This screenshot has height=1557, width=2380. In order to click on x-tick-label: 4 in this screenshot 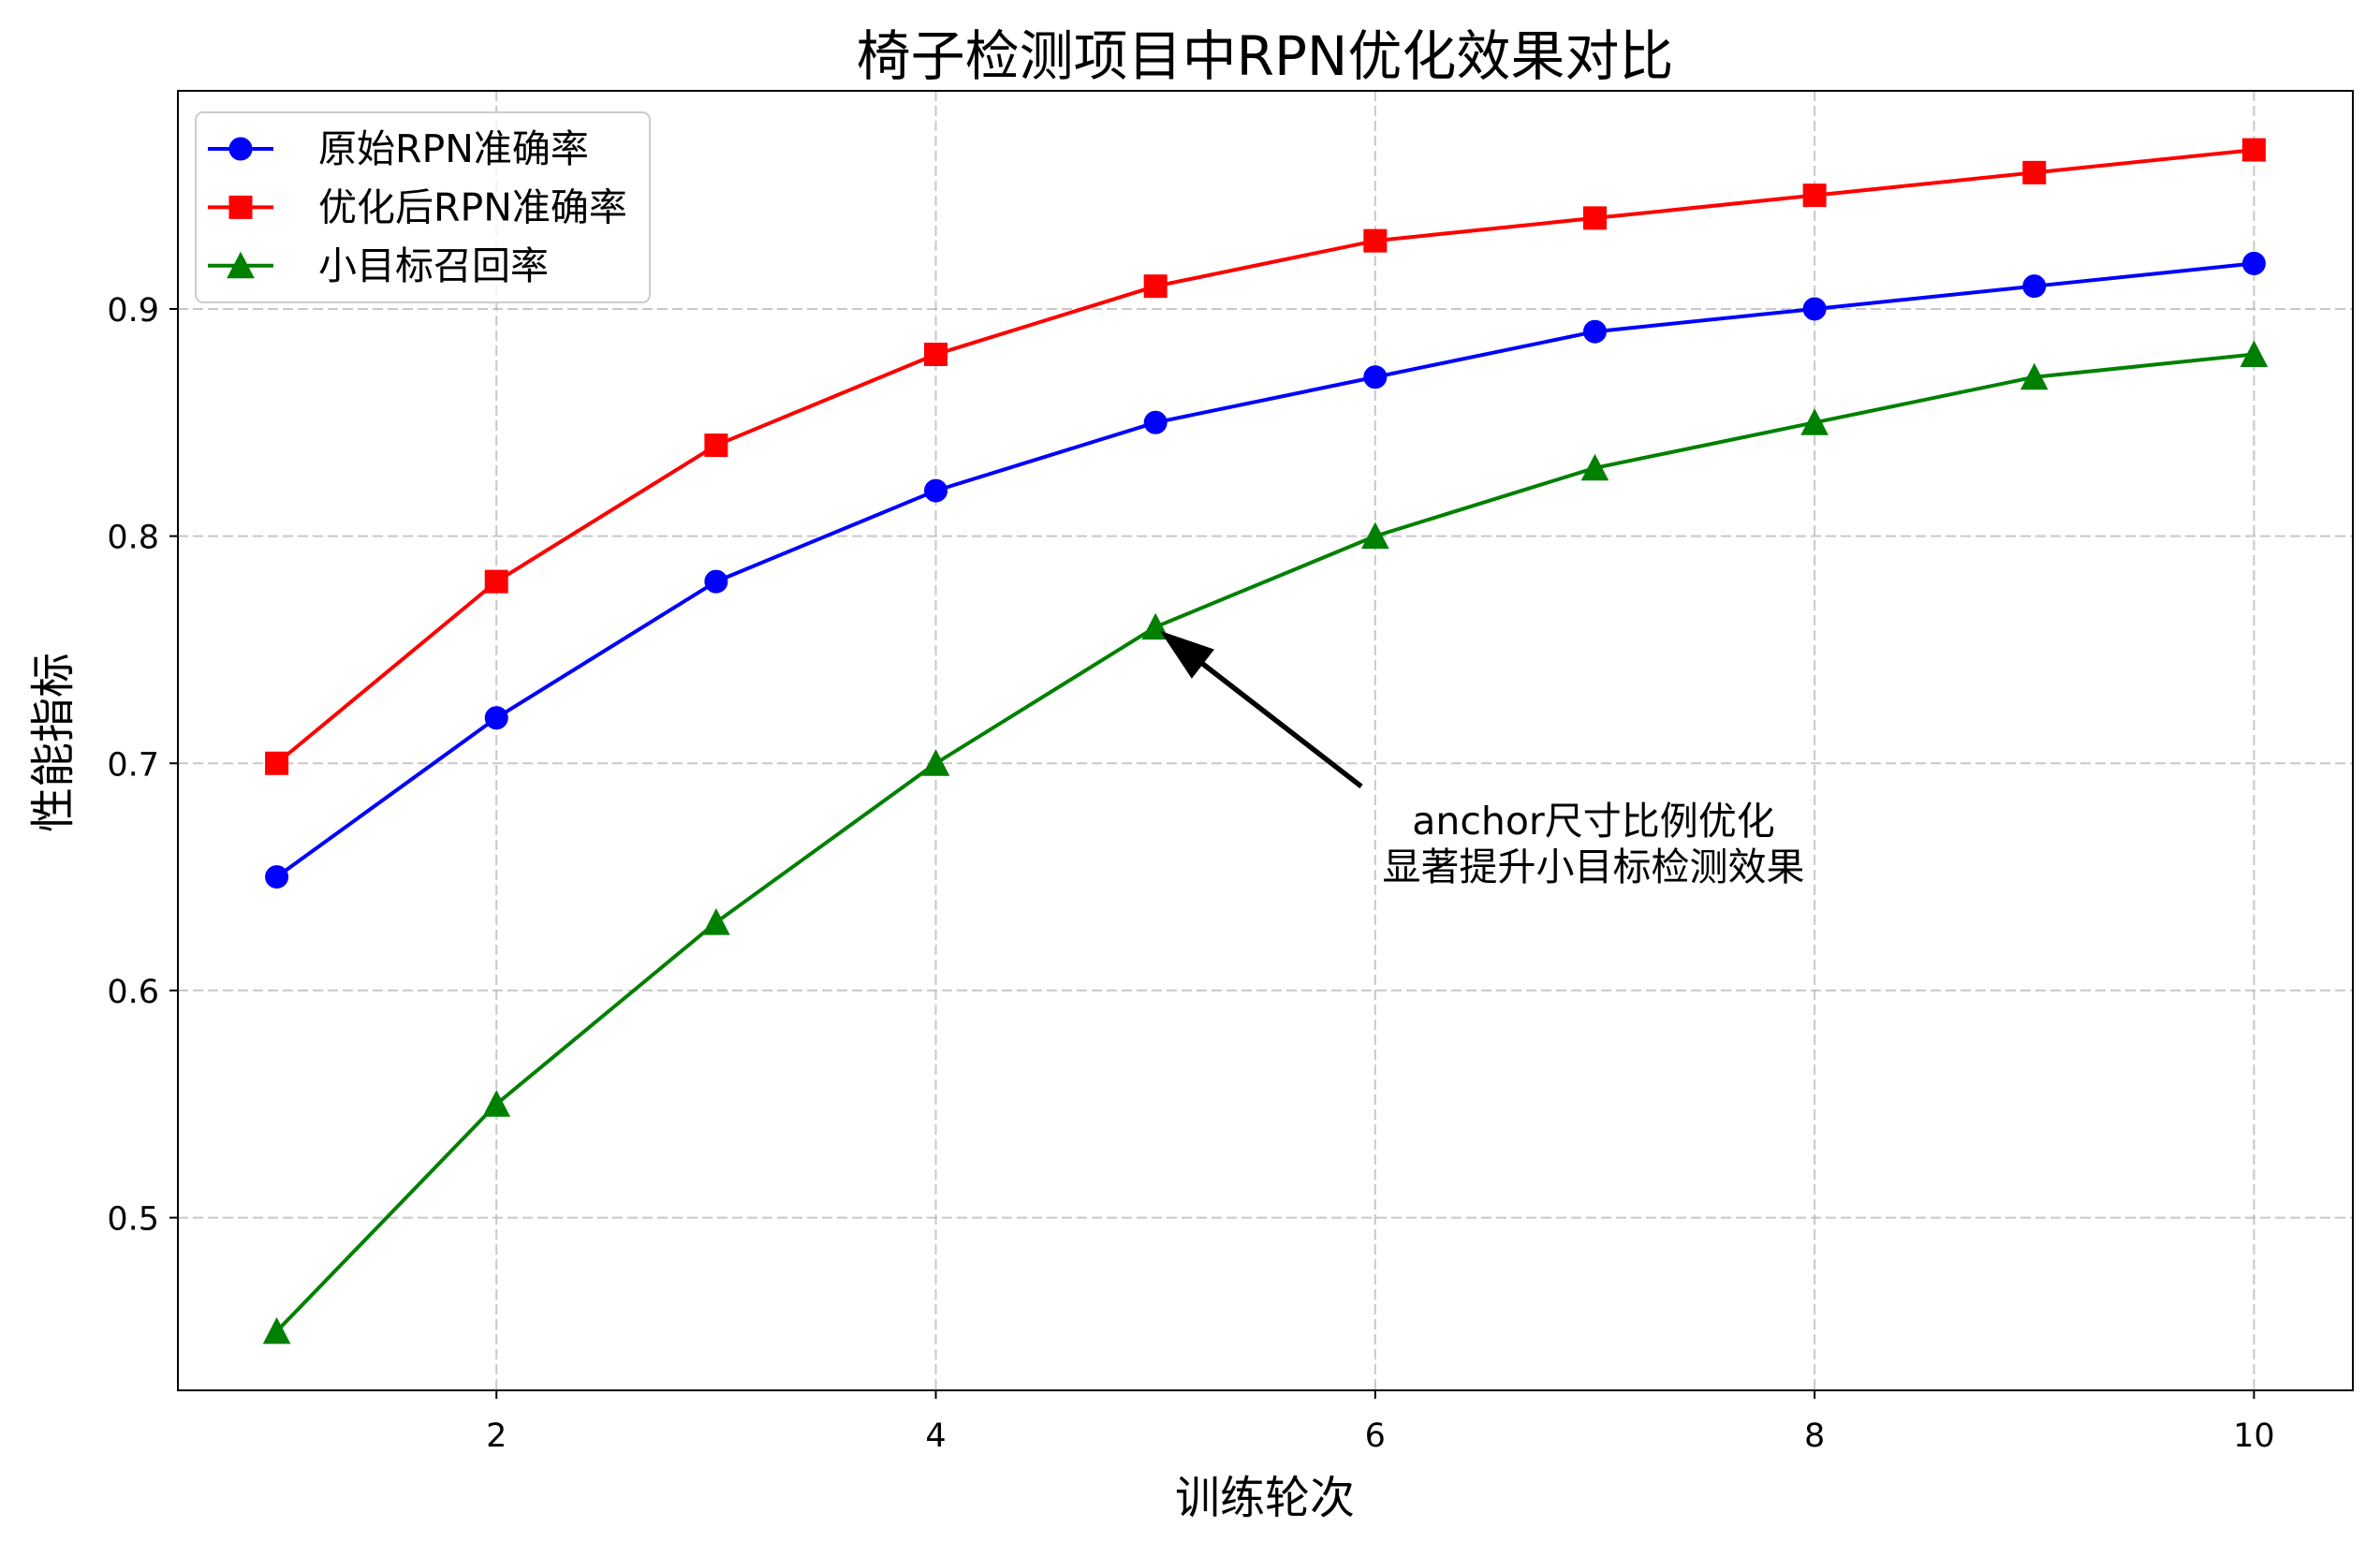, I will do `click(935, 1436)`.